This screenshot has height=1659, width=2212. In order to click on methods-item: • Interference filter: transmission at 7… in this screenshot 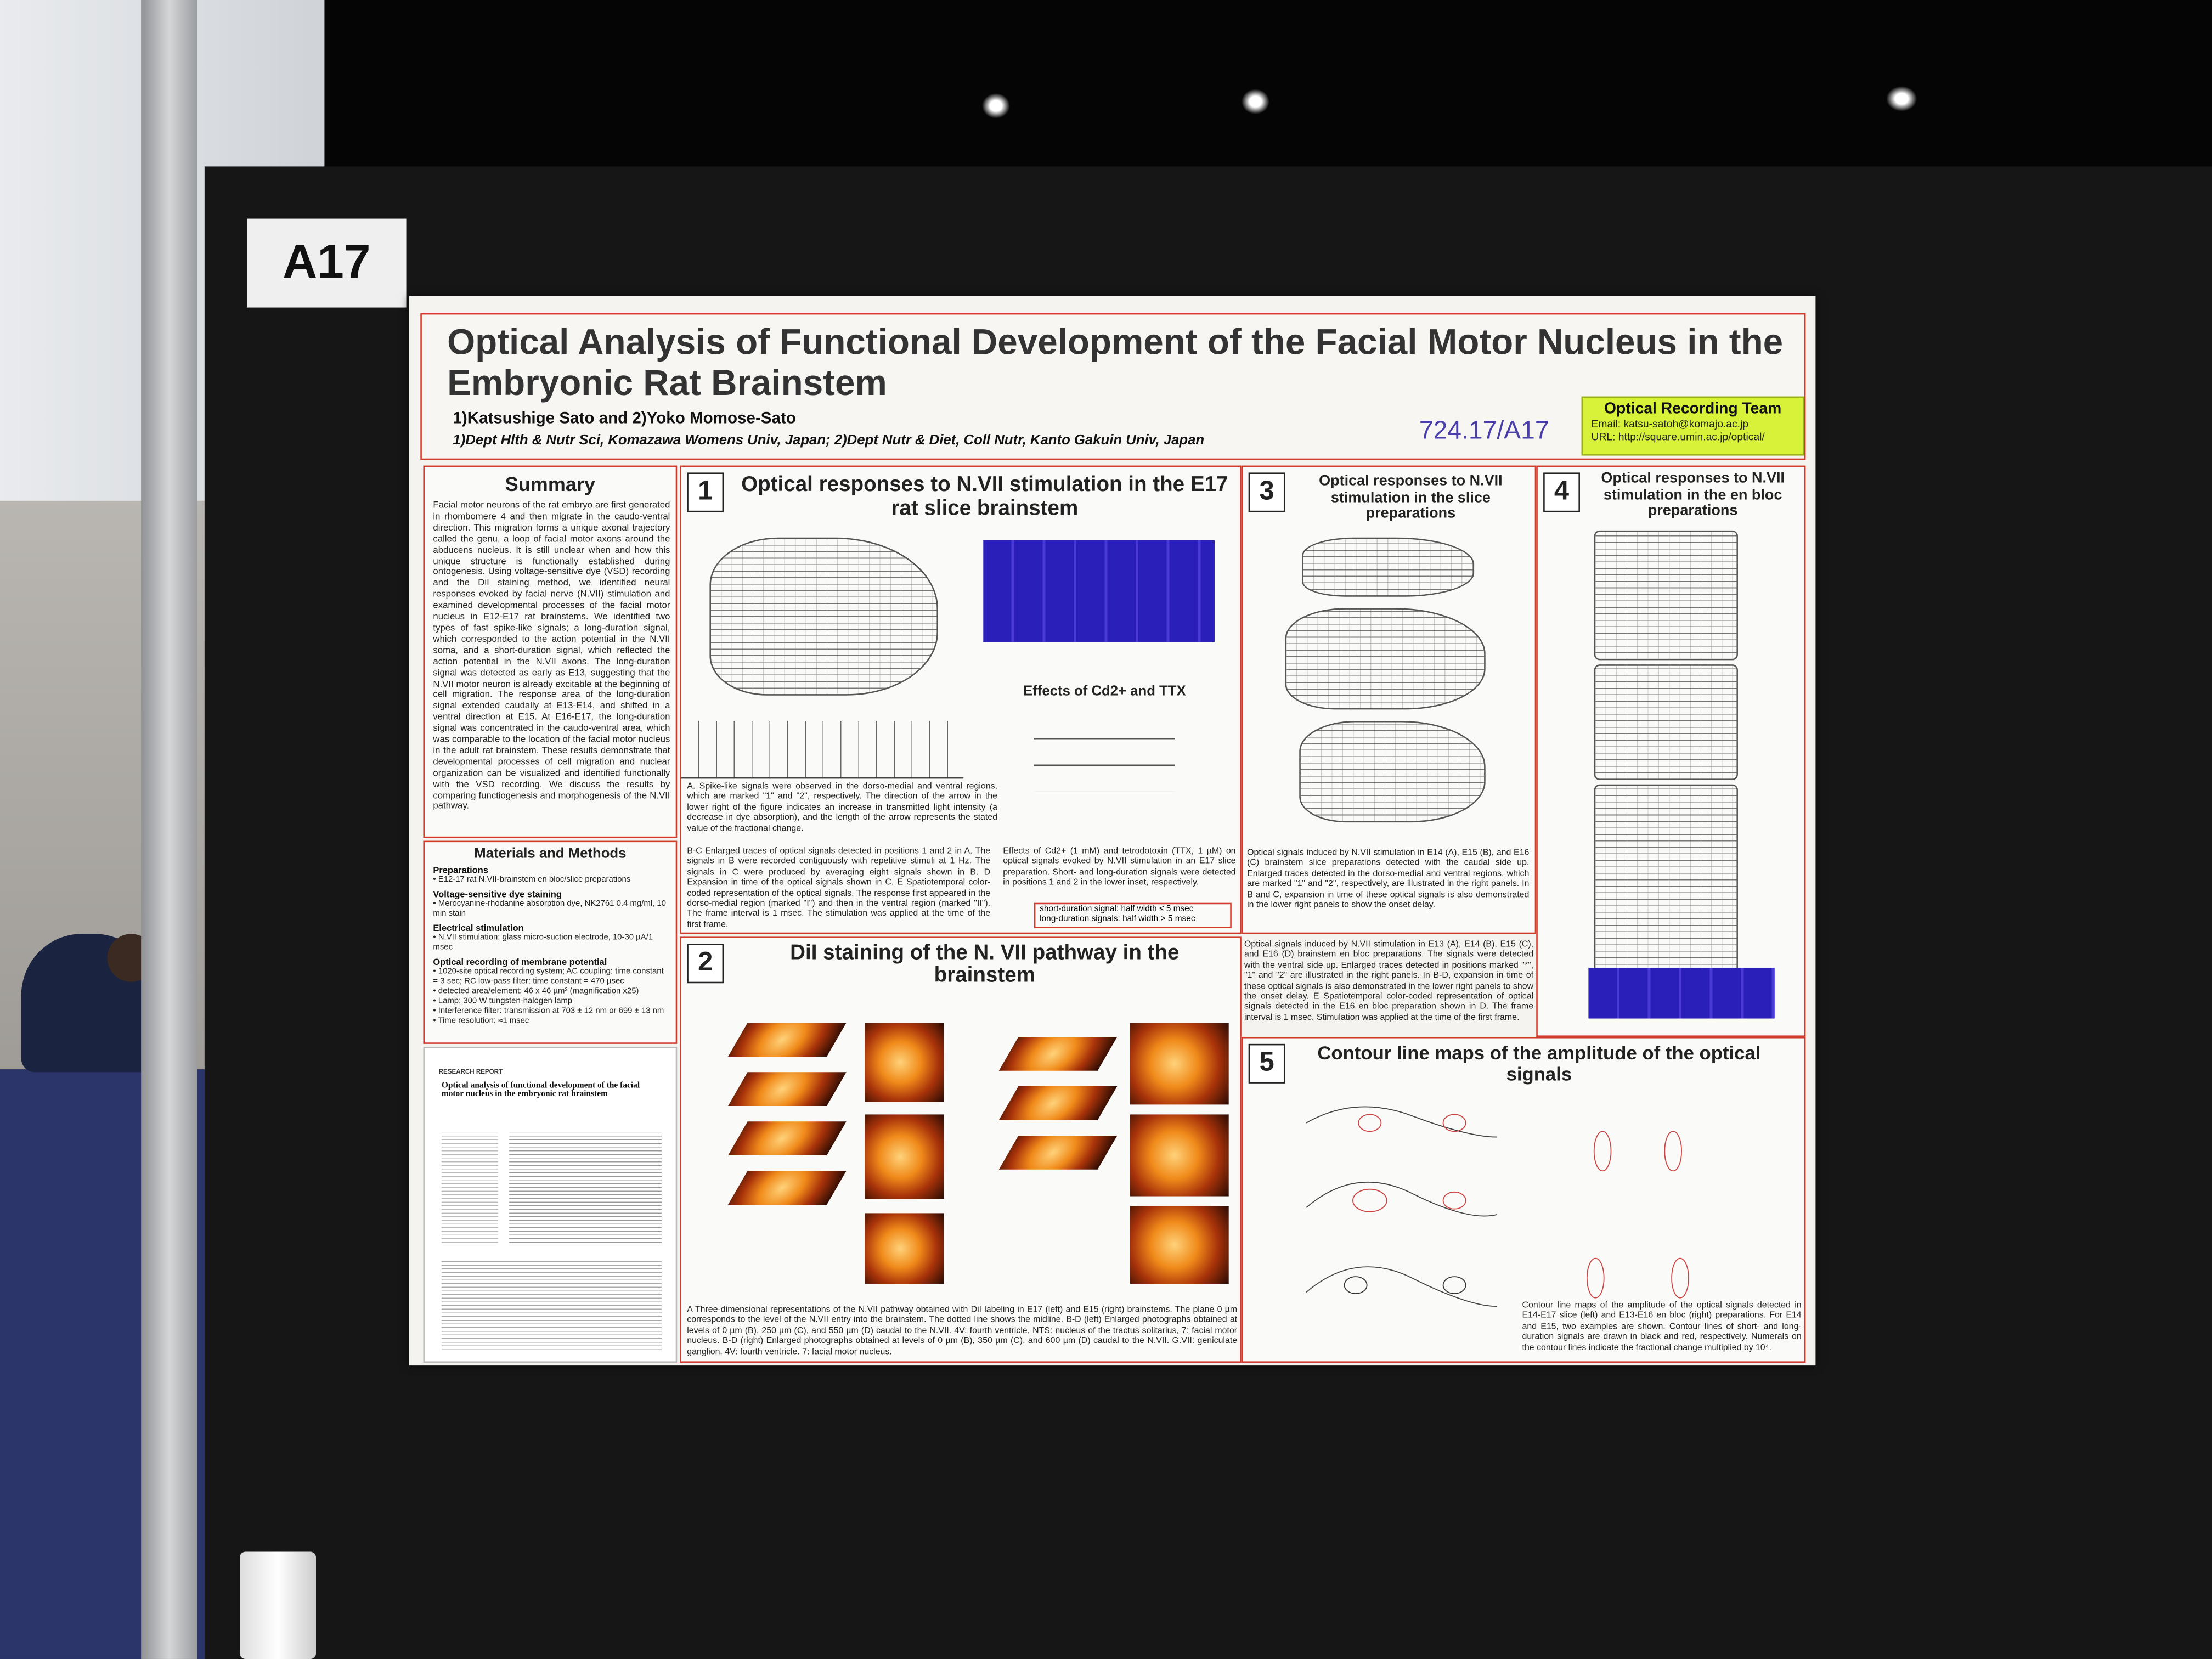, I will do `click(548, 1012)`.